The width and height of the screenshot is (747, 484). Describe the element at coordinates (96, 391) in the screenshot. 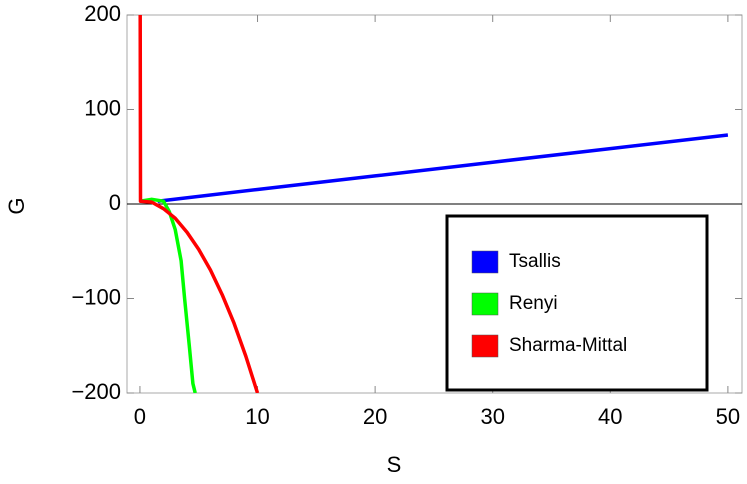

I see `y-tick-label: −200` at that location.